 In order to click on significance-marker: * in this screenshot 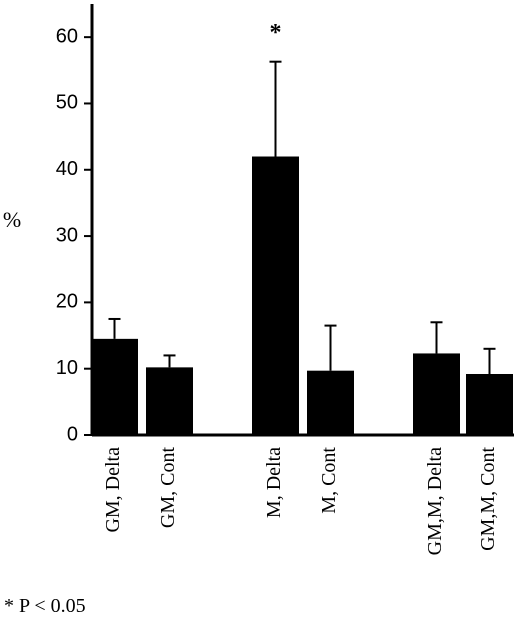, I will do `click(276, 33)`.